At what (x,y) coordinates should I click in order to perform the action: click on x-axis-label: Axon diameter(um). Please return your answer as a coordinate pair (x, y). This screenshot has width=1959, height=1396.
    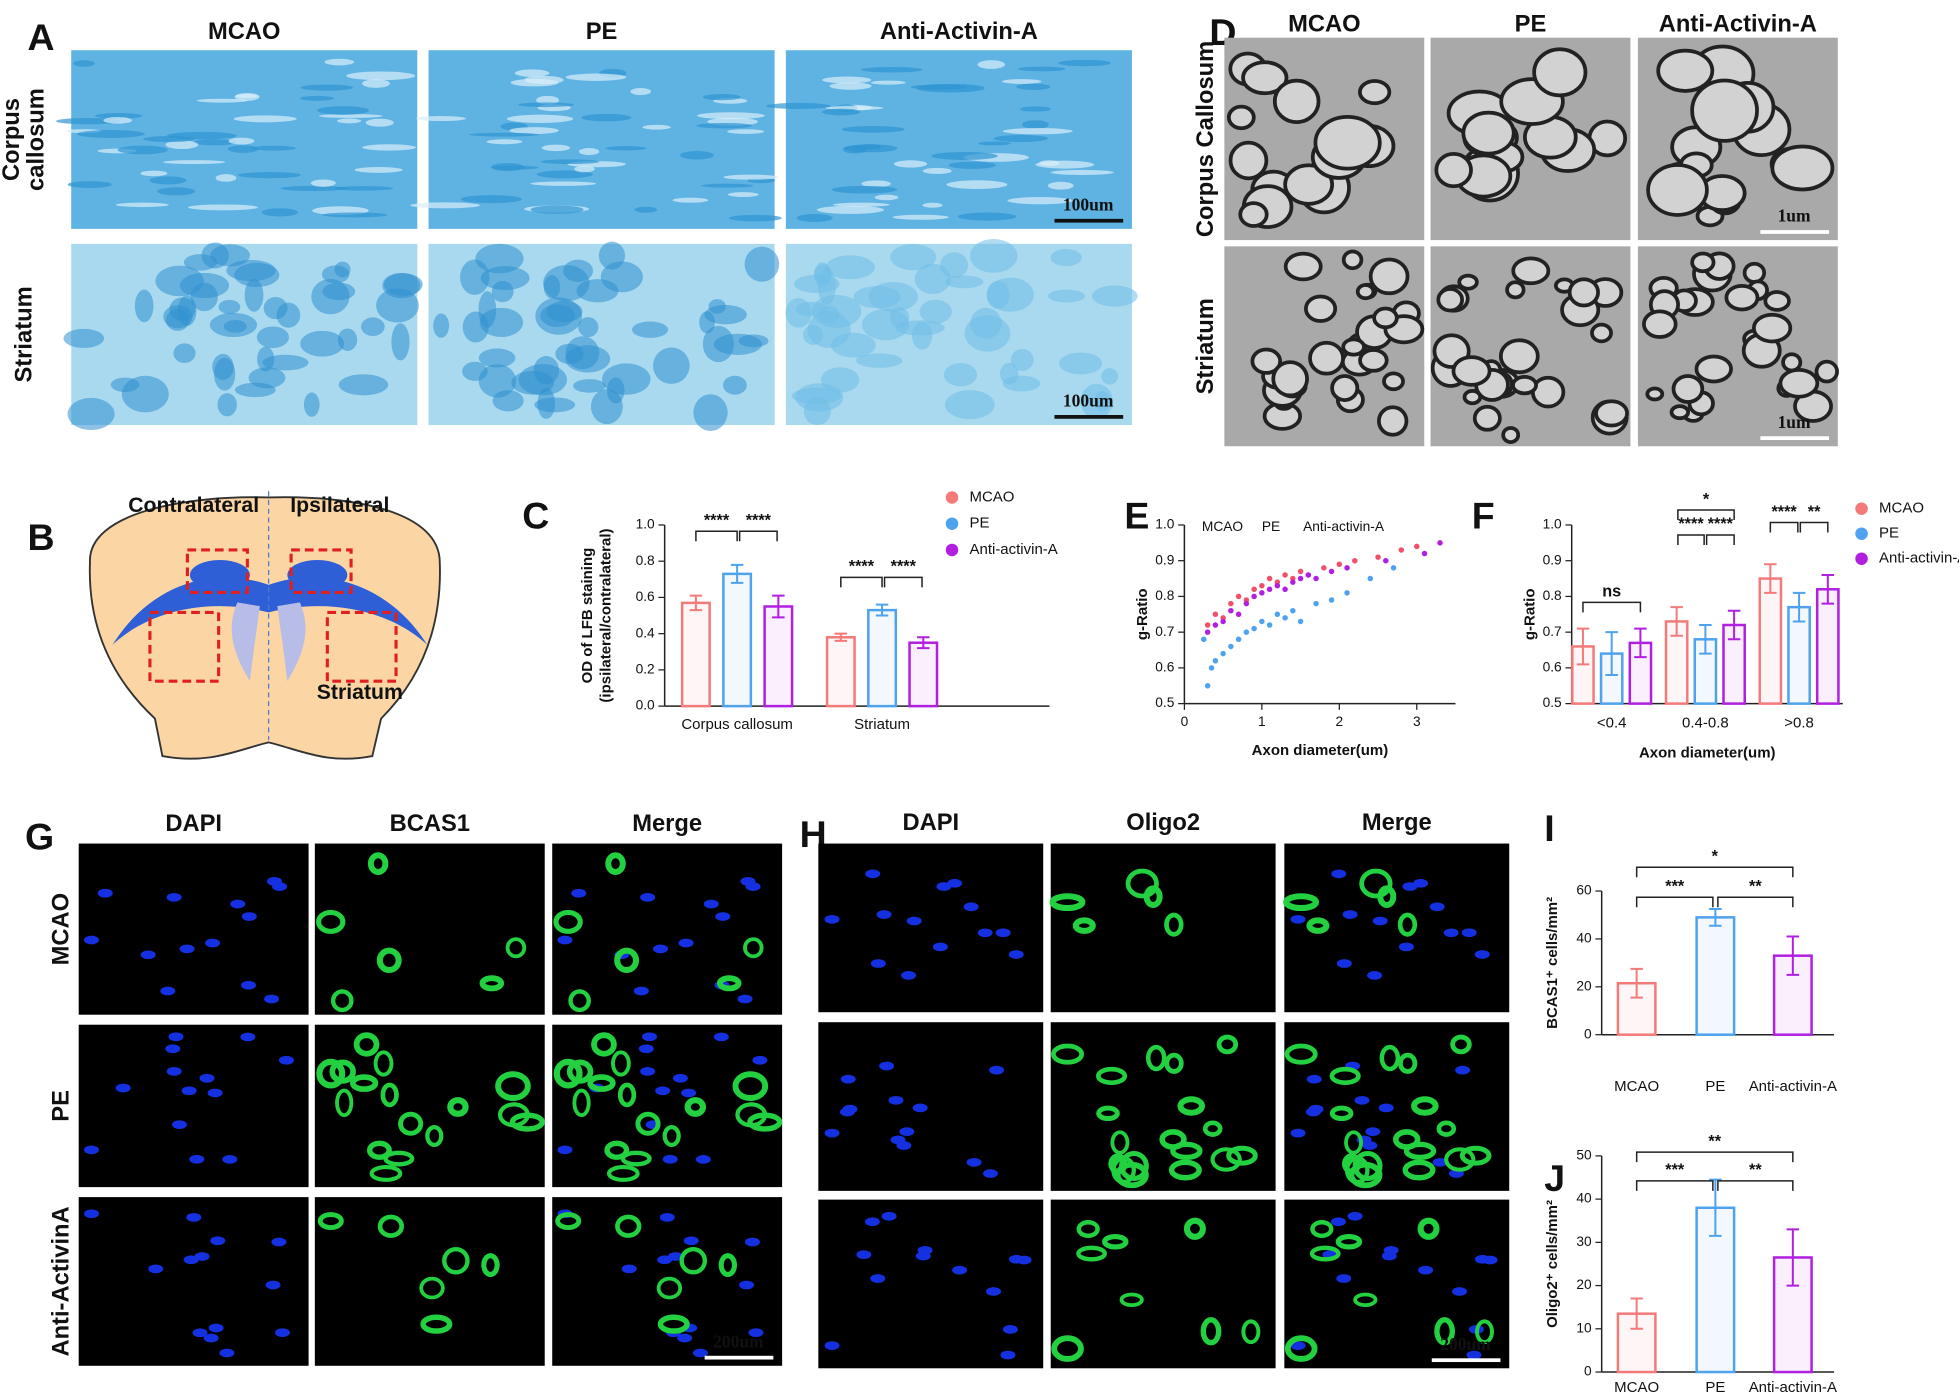
    Looking at the image, I should click on (1707, 753).